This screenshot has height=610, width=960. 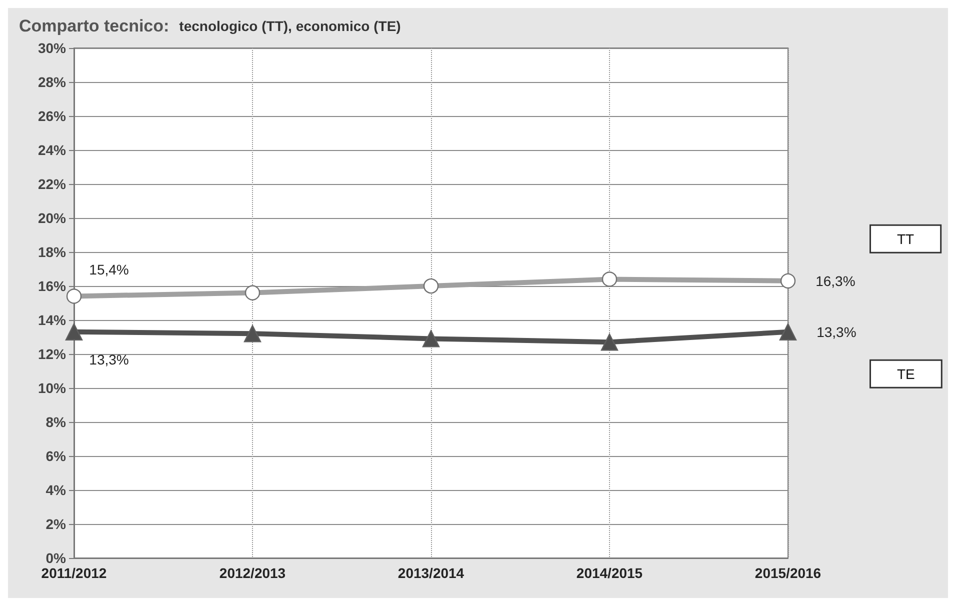 I want to click on y-tick-label: 10%, so click(x=52, y=388).